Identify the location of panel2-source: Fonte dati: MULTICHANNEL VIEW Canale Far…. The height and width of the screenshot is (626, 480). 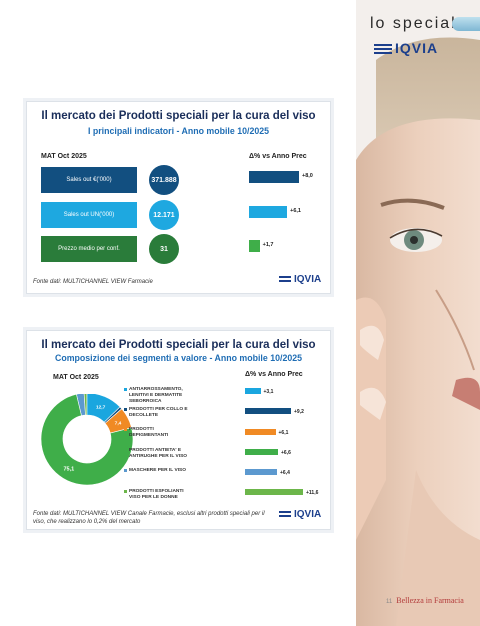
(149, 518).